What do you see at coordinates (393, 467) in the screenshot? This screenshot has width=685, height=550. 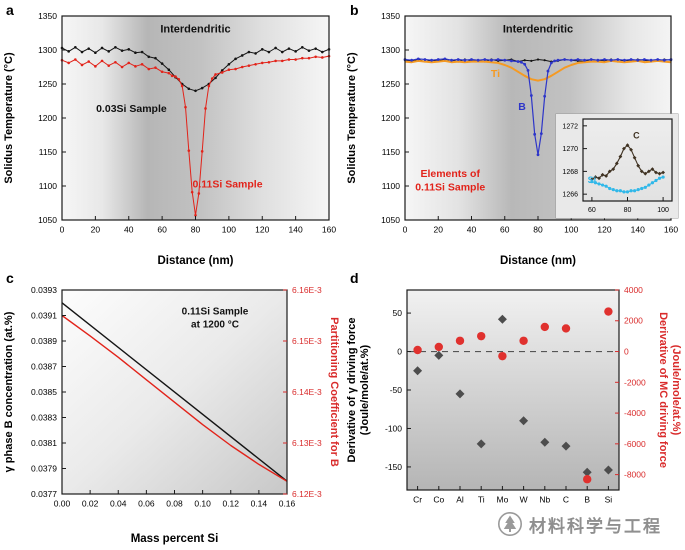 I see `svg-text: -150` at bounding box center [393, 467].